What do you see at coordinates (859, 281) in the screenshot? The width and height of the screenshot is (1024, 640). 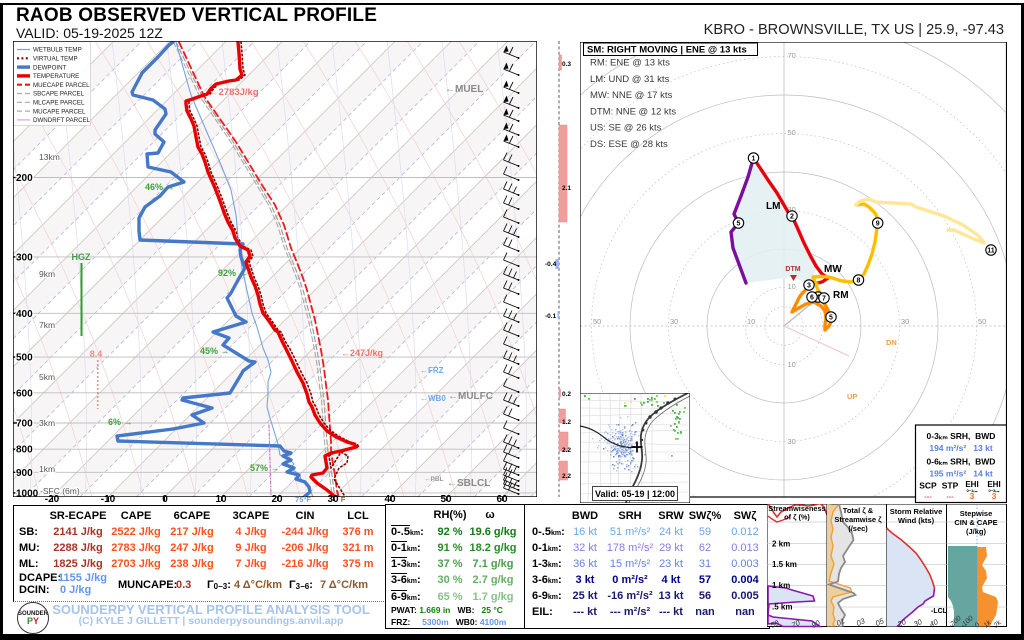 I see `svg-text: 8` at bounding box center [859, 281].